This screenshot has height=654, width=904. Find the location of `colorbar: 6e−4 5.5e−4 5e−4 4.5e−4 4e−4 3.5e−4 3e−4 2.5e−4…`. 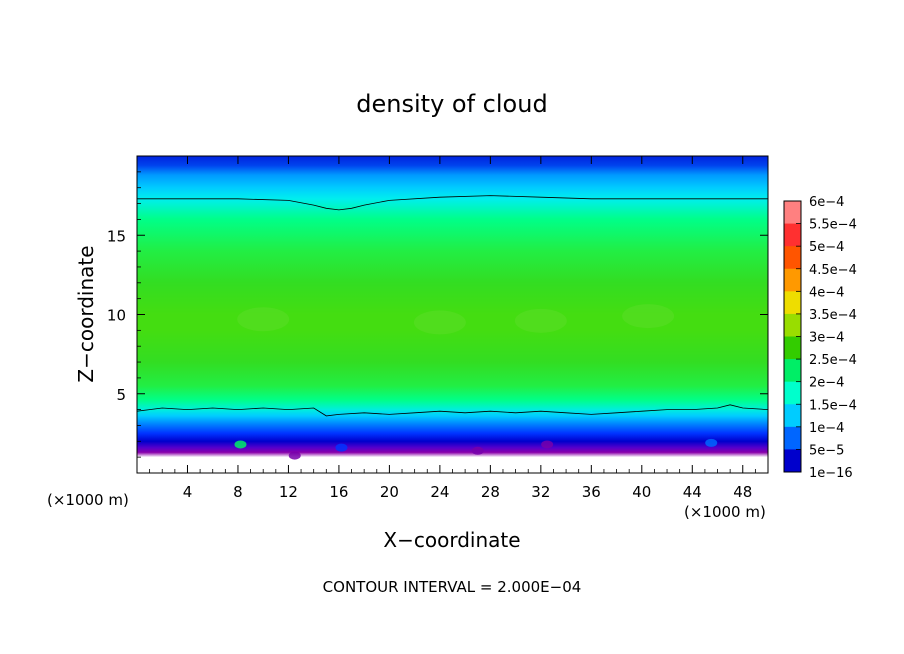

colorbar: 6e−4 5.5e−4 5e−4 4.5e−4 4e−4 3.5e−4 3e−4 2.5e−4… is located at coordinates (820, 338).